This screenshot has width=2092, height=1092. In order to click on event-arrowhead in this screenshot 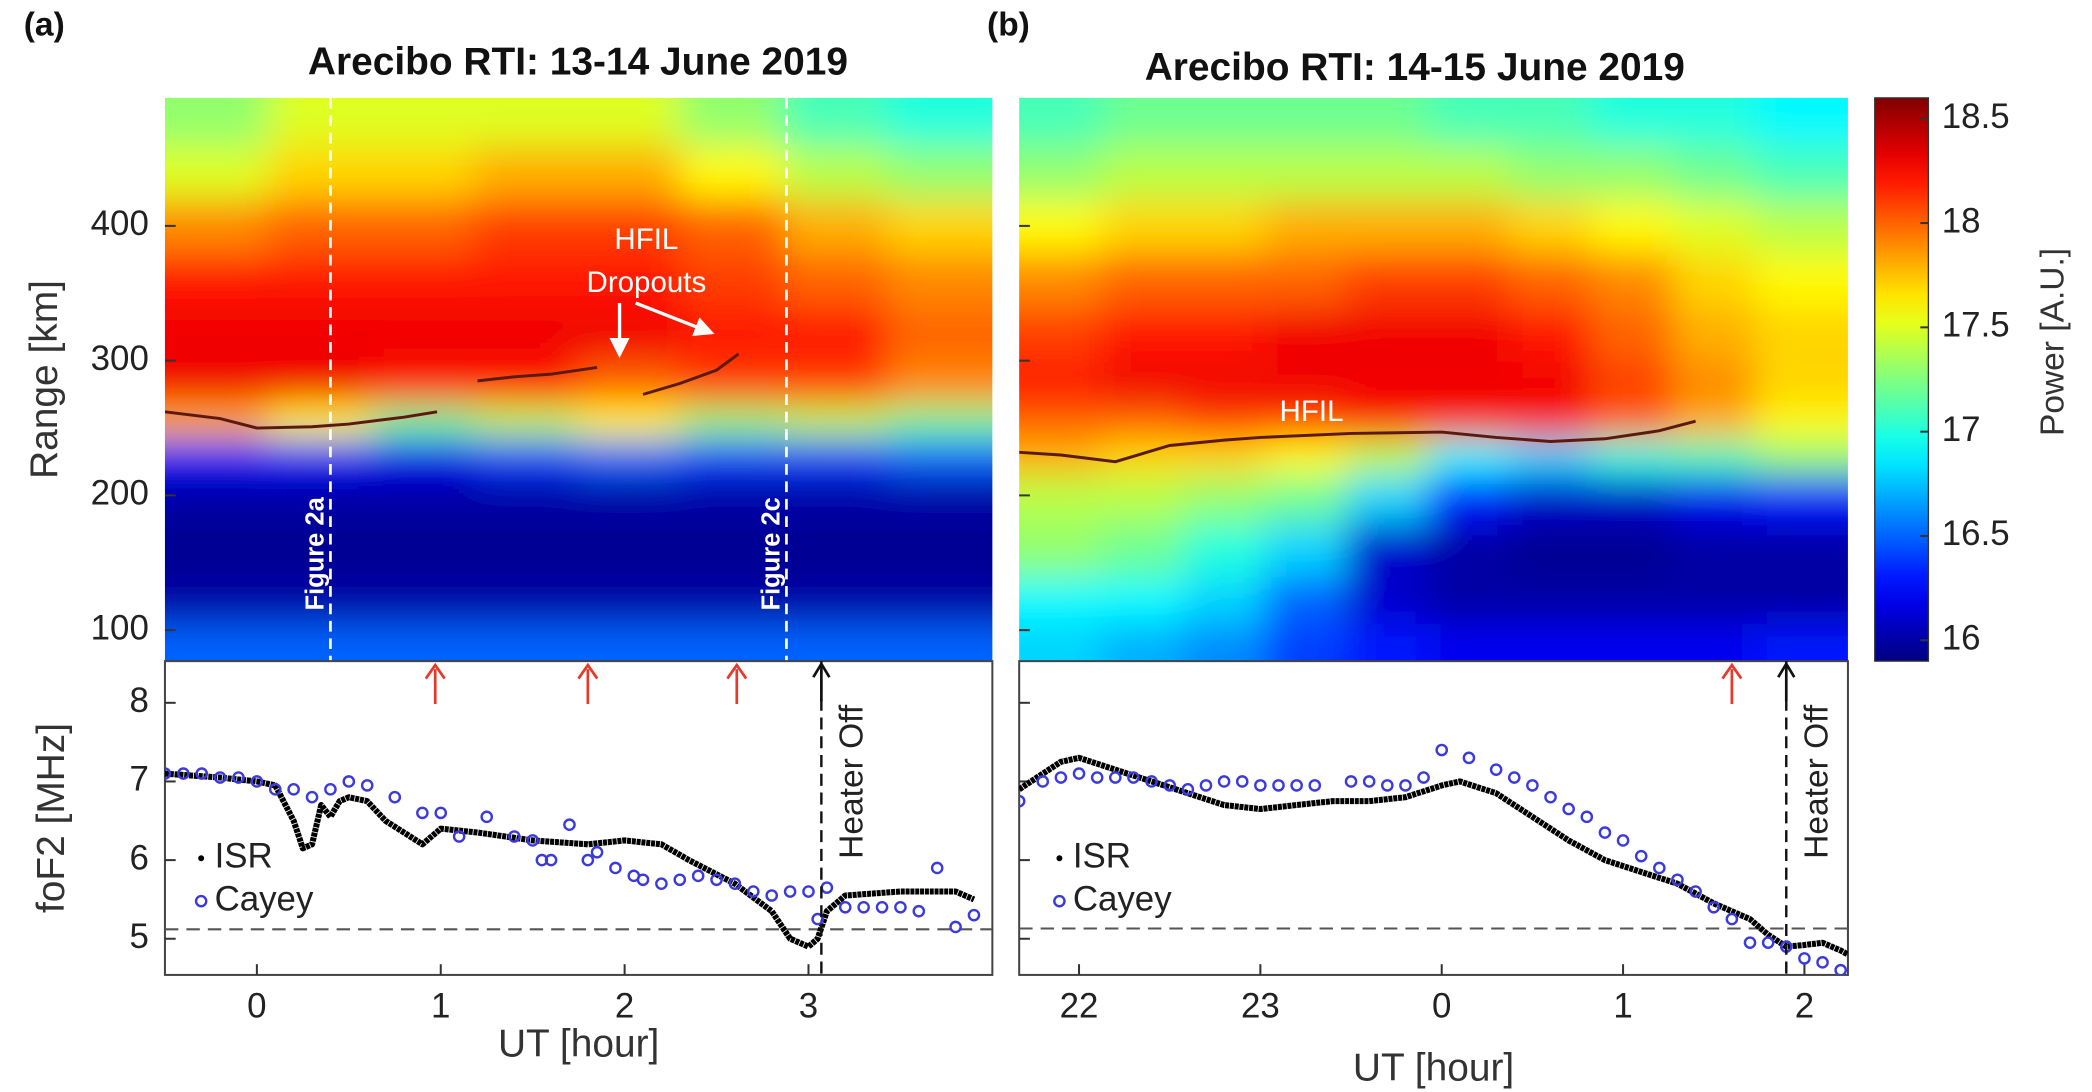, I will do `click(588, 671)`.